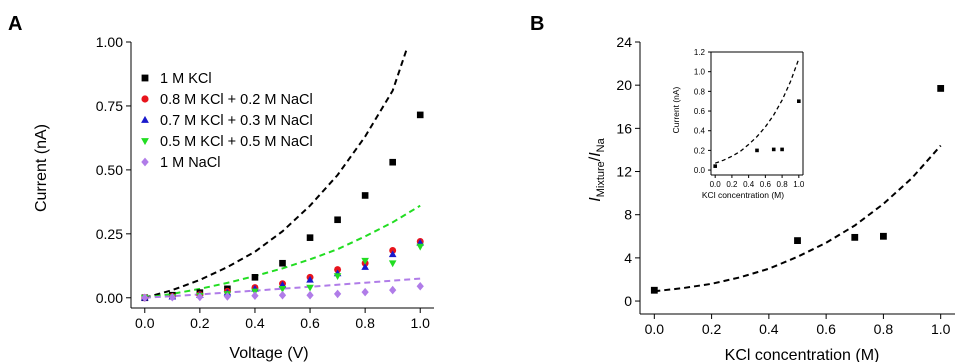  I want to click on panel-a-x-tick-label: 1.0, so click(420, 323).